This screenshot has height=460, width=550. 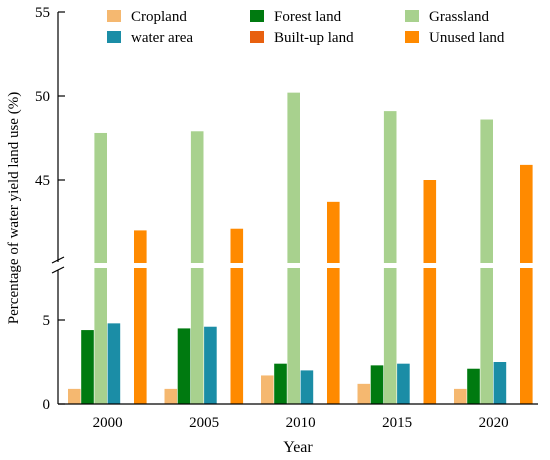 I want to click on bar-water-area-2020, so click(x=500, y=383).